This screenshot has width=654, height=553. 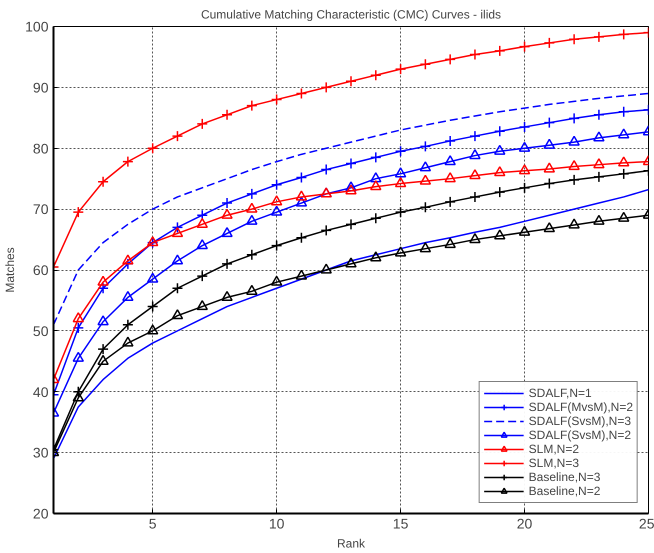 I want to click on legend-label: Baseline,N=2, so click(x=564, y=491).